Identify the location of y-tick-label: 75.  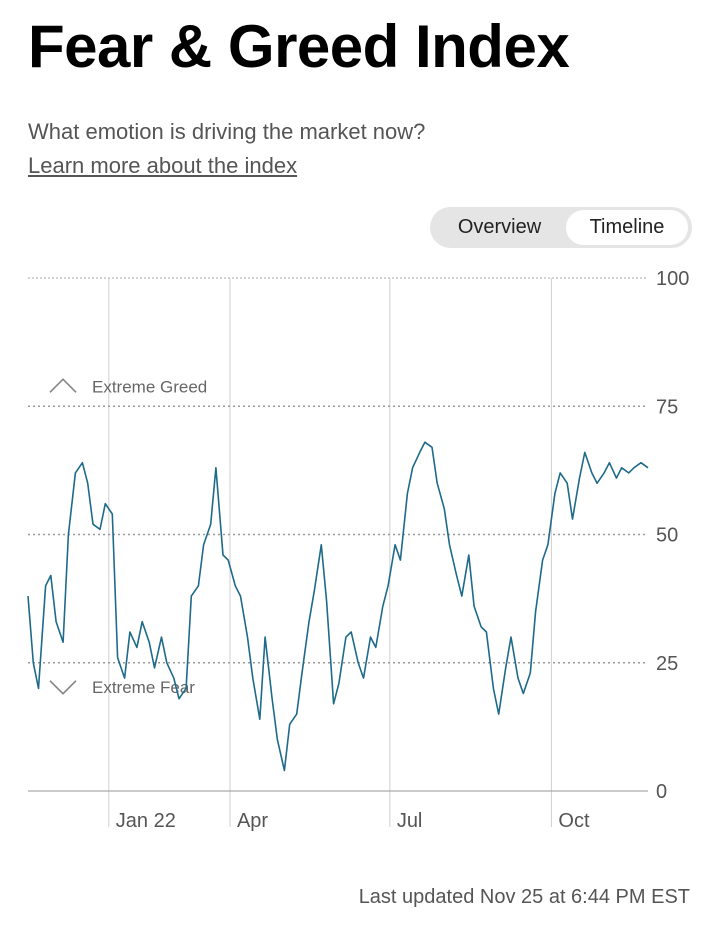
(667, 407).